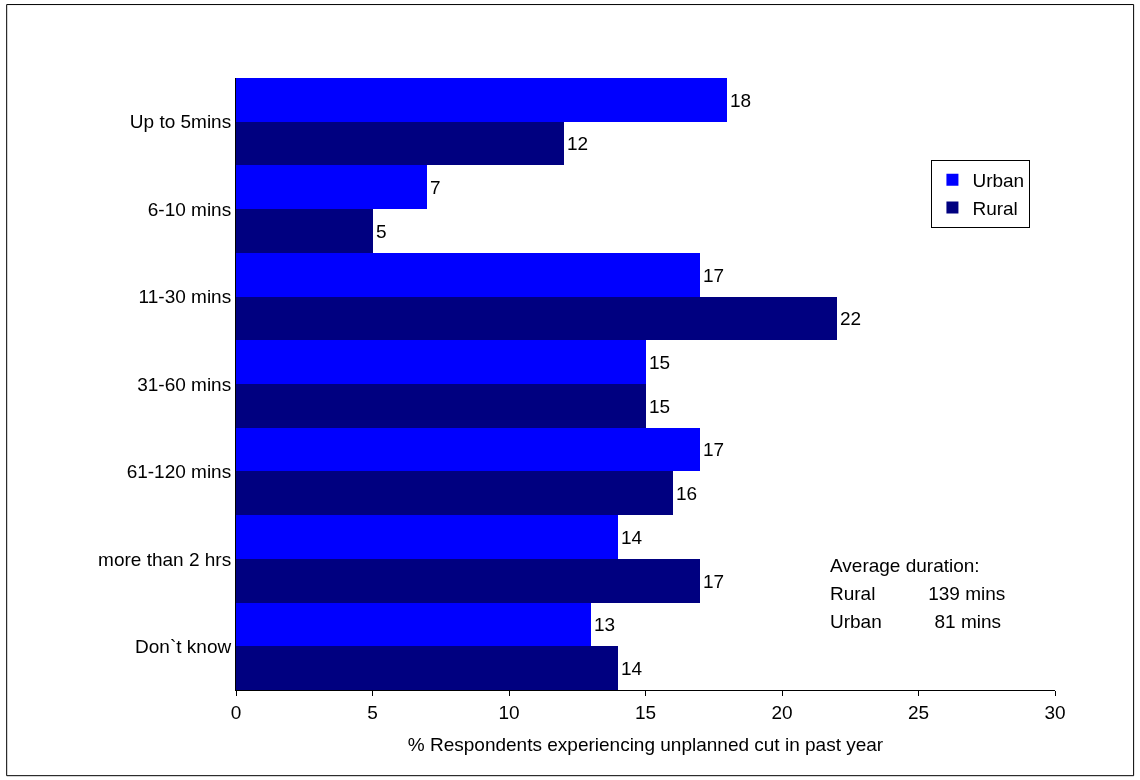 This screenshot has width=1140, height=780. What do you see at coordinates (183, 646) in the screenshot?
I see `y-tick-label: Don`t know` at bounding box center [183, 646].